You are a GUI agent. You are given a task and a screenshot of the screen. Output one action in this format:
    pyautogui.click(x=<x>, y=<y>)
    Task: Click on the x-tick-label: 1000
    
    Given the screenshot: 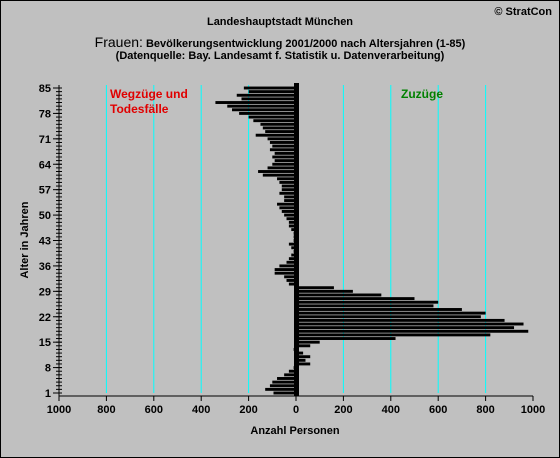 What is the action you would take?
    pyautogui.click(x=533, y=410)
    